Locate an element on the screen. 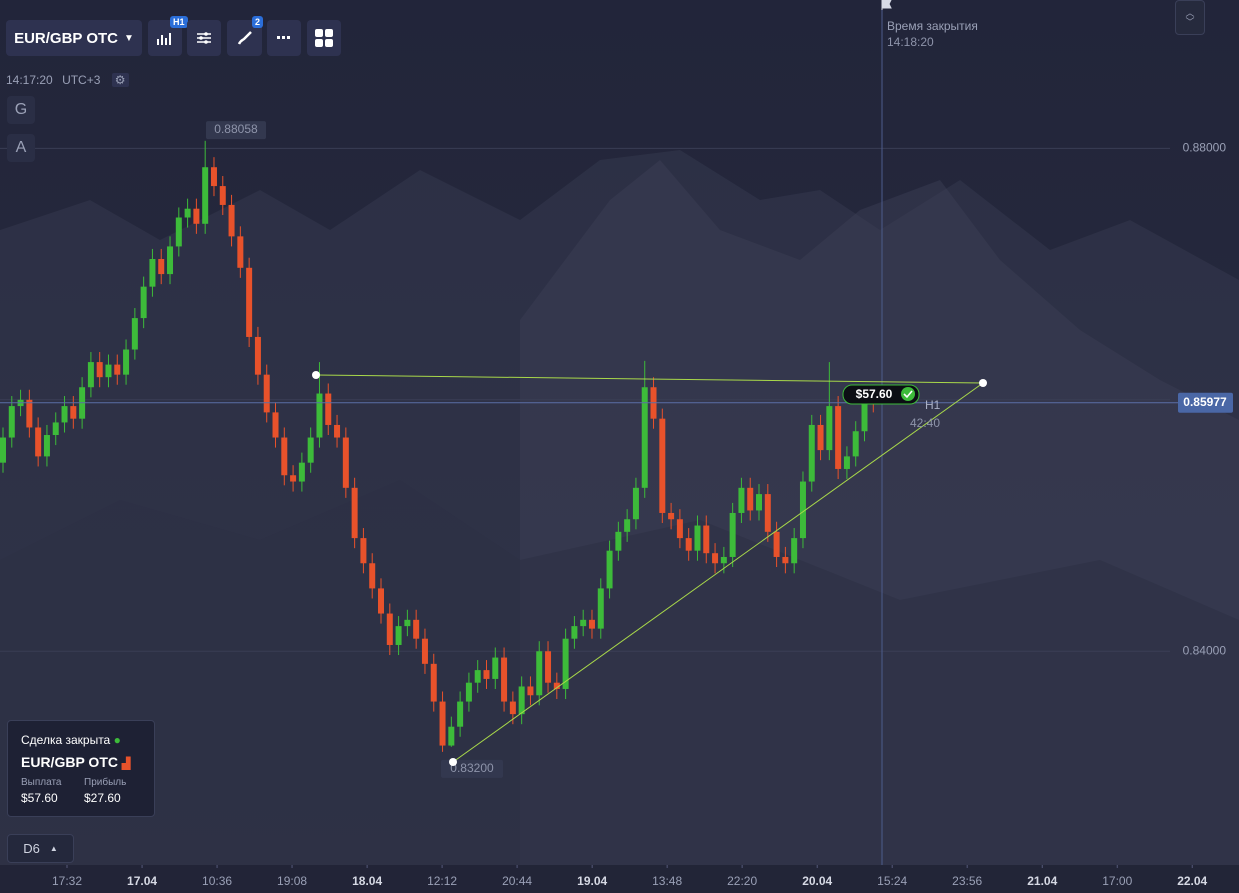 The height and width of the screenshot is (893, 1239). collapse-button: ︿ ﹀ is located at coordinates (1190, 17).